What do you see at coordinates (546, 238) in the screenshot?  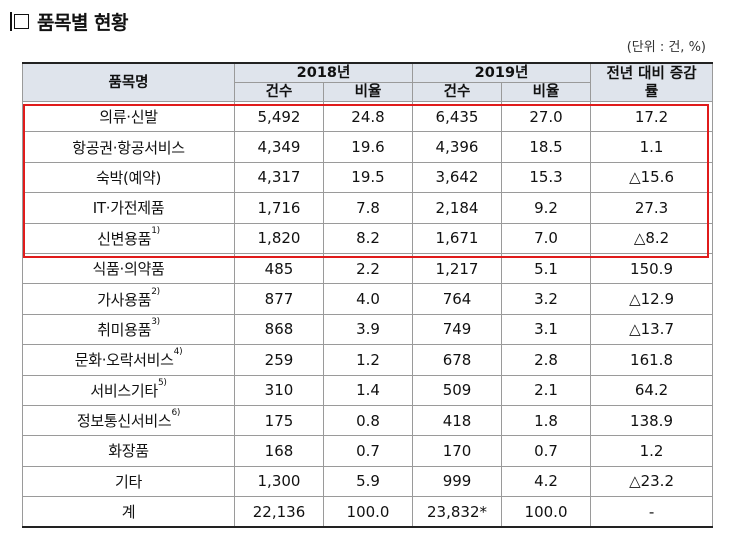 I see `cell-ratio-2019: 7.0` at bounding box center [546, 238].